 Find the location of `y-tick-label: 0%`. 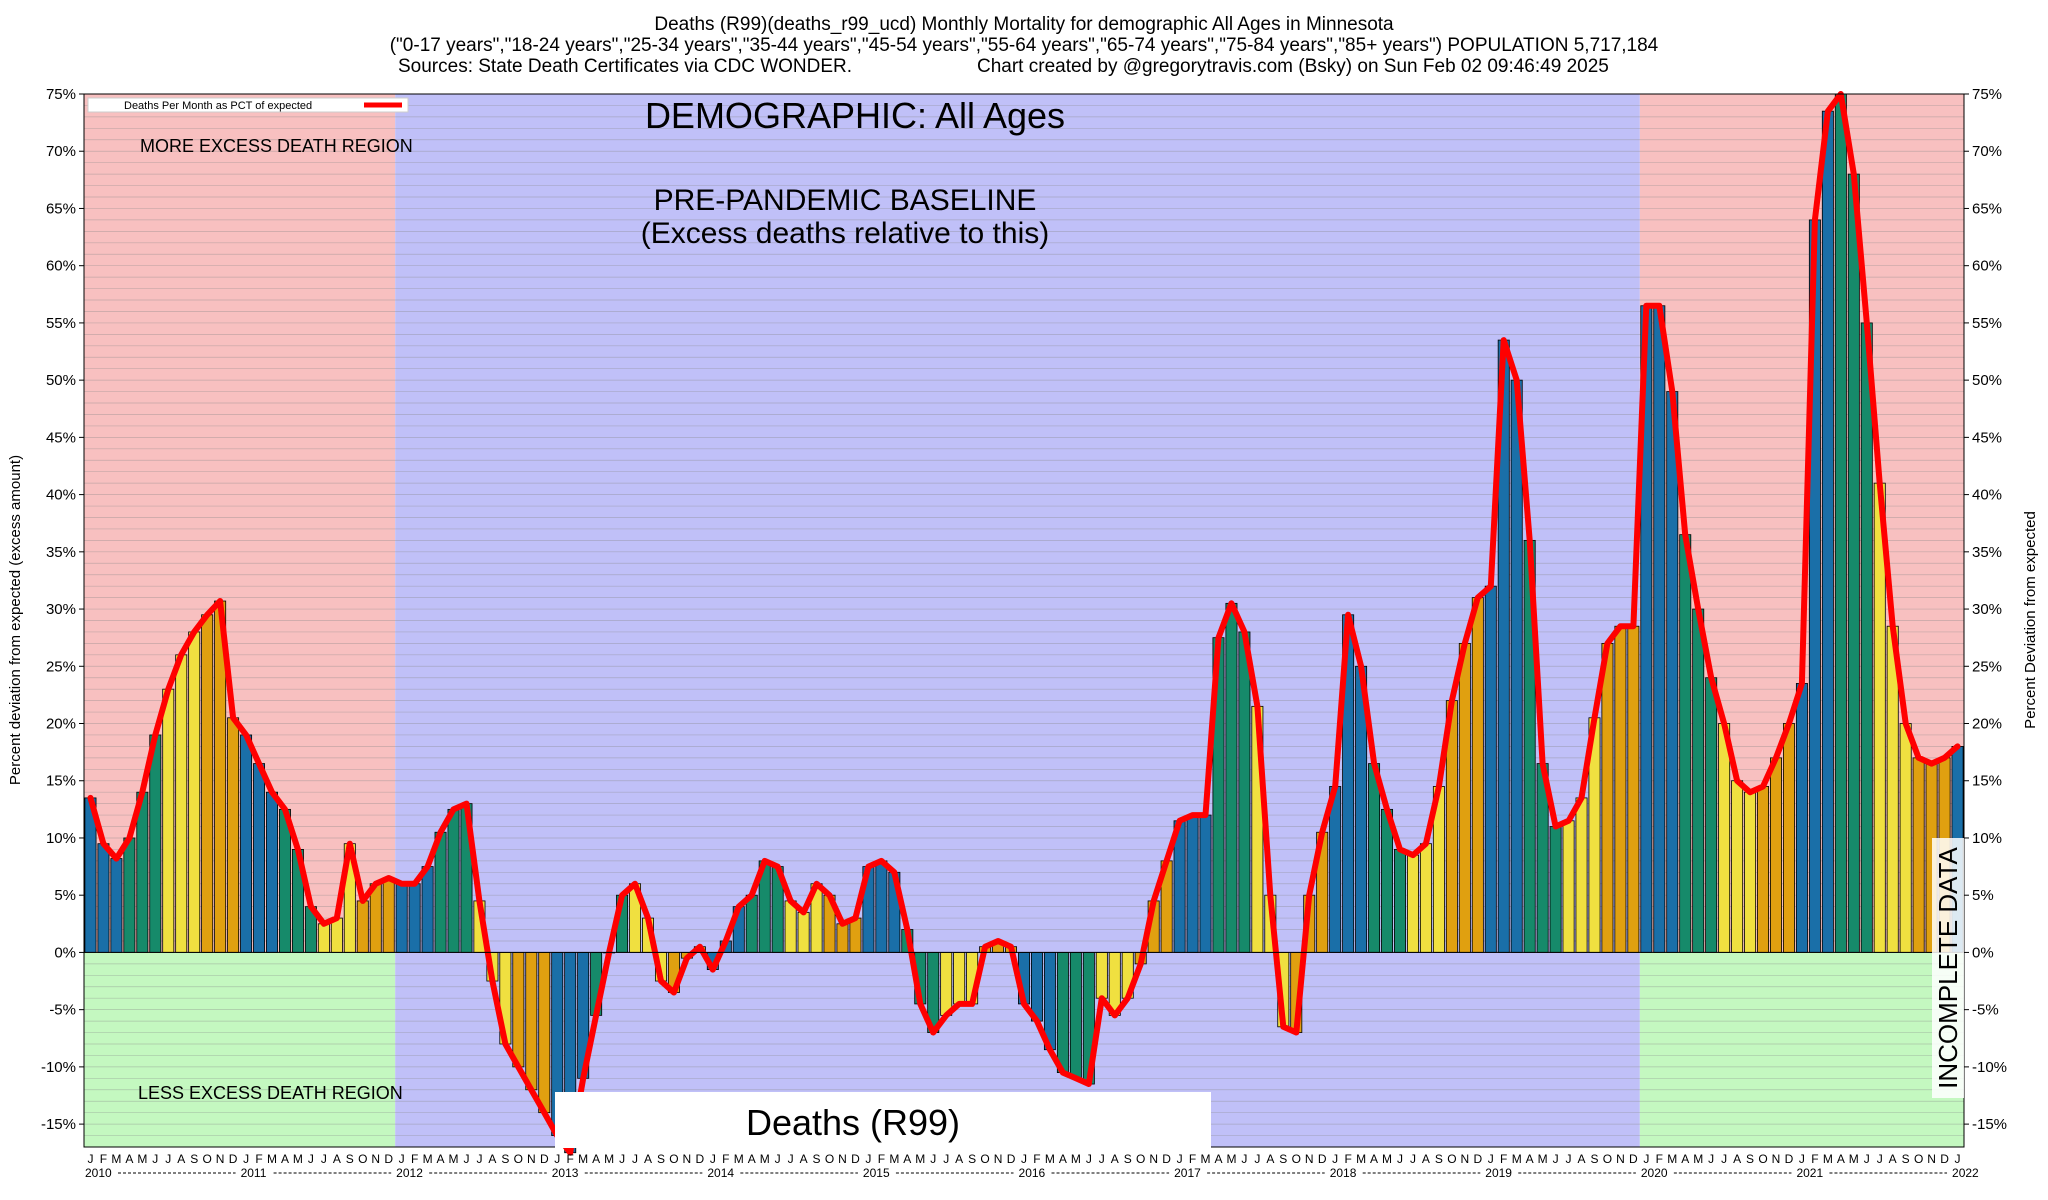

y-tick-label: 0% is located at coordinates (65, 952).